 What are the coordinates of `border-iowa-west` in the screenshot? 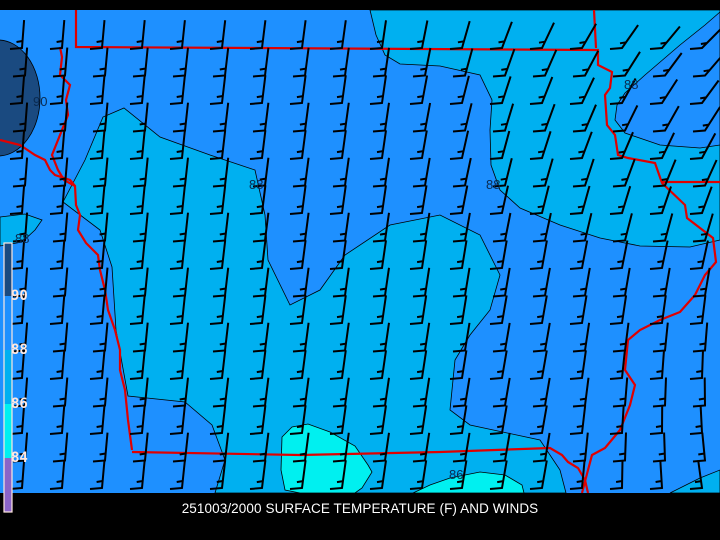 It's located at (92, 248).